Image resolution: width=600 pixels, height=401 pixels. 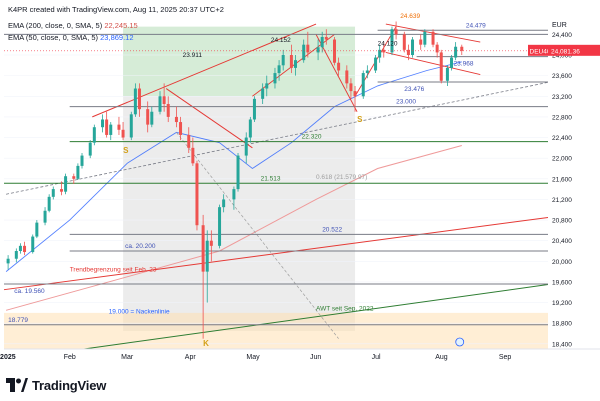 What do you see at coordinates (562, 344) in the screenshot?
I see `price-axis-tick: 18,400` at bounding box center [562, 344].